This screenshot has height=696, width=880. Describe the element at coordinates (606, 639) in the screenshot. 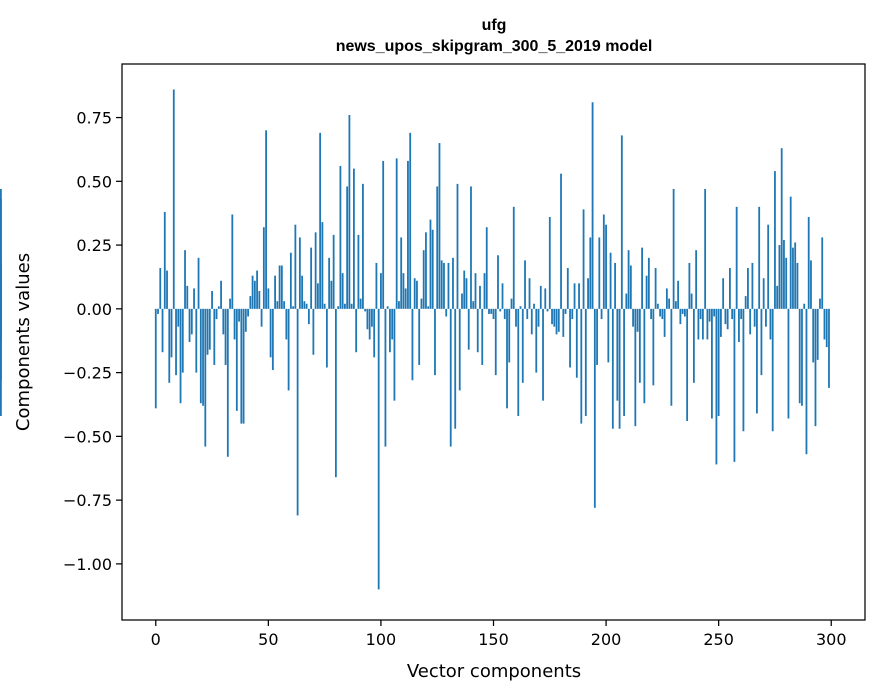

I see `x-tick-label: 200` at that location.